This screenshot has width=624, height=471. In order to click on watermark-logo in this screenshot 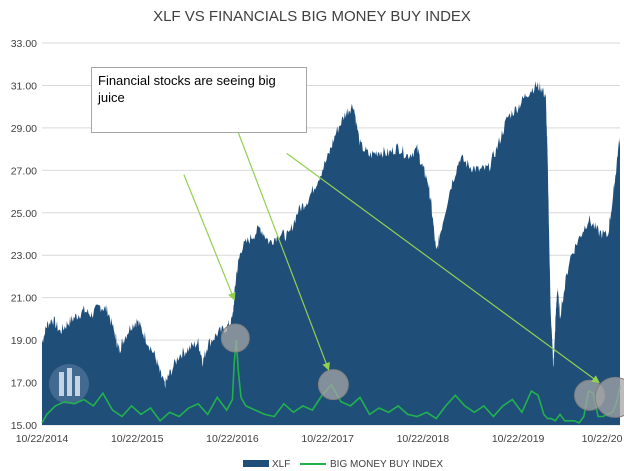, I will do `click(69, 384)`.